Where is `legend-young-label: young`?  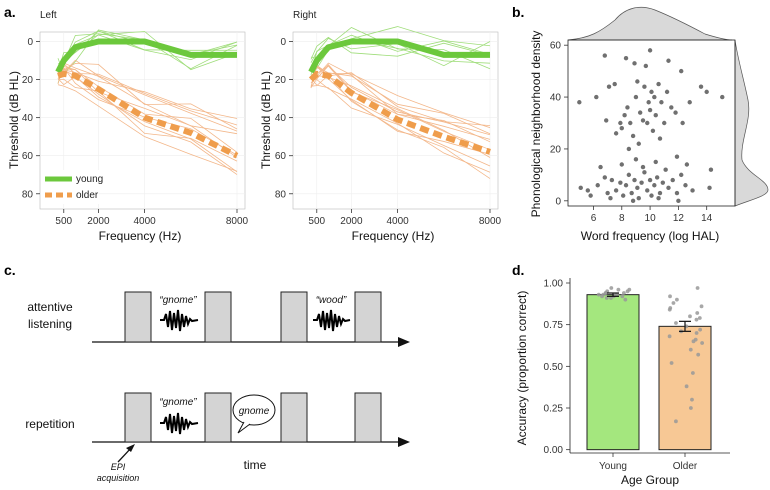 legend-young-label: young is located at coordinates (89, 179).